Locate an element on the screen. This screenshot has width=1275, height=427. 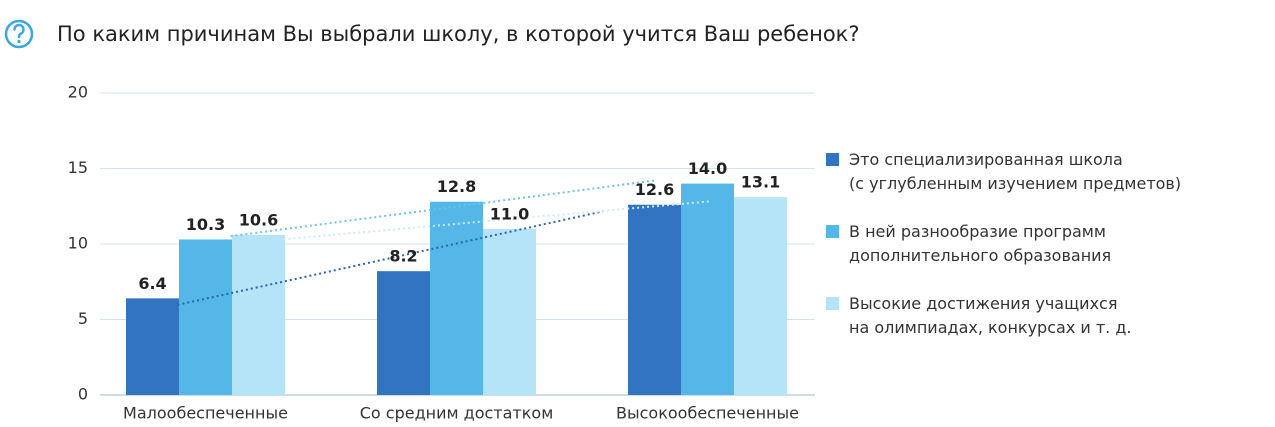
value-label: 10.6 is located at coordinates (258, 219).